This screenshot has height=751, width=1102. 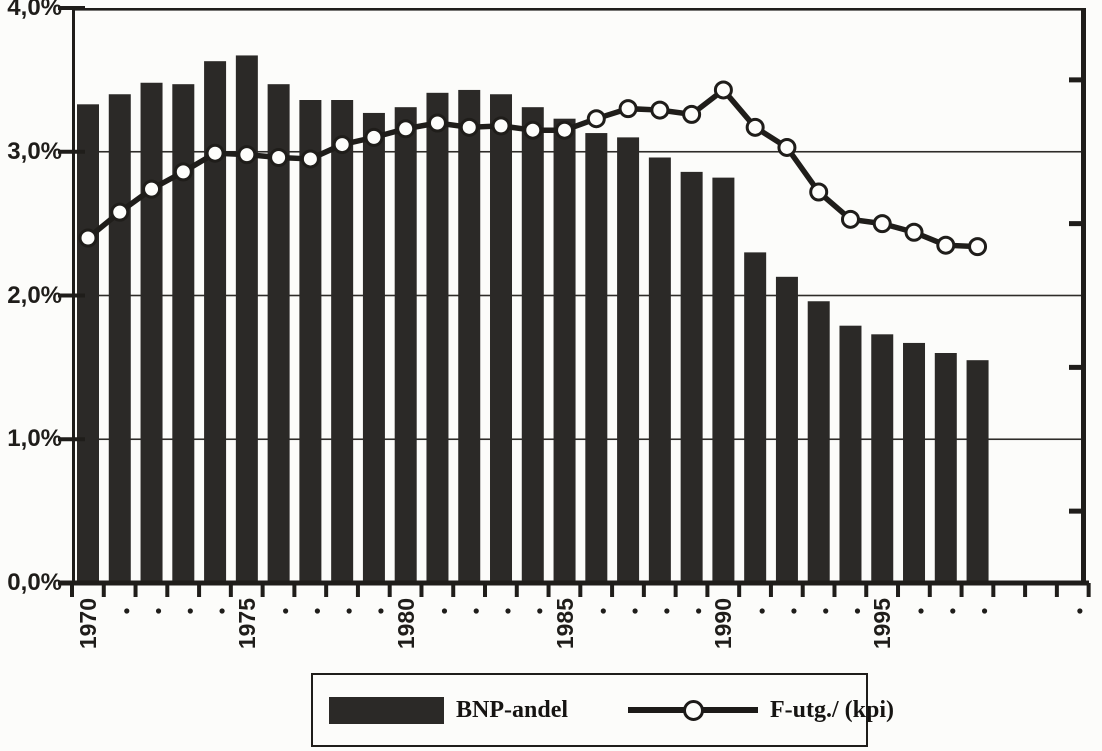 What do you see at coordinates (882, 224) in the screenshot?
I see `line-marker-1995` at bounding box center [882, 224].